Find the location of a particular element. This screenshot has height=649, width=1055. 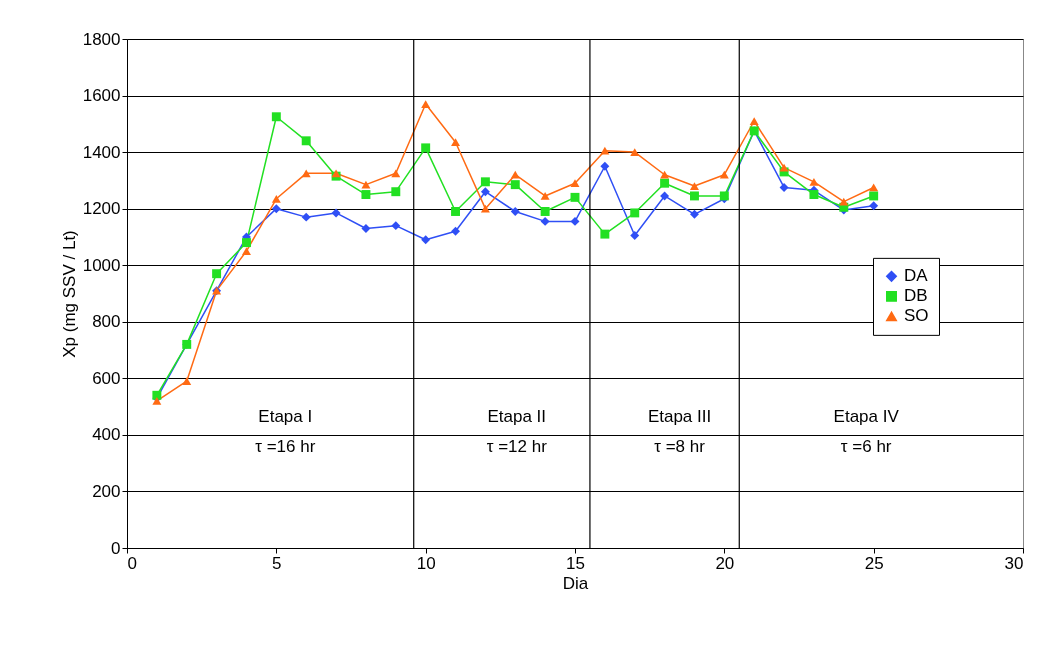

y-tick-label: 400 is located at coordinates (106, 435).